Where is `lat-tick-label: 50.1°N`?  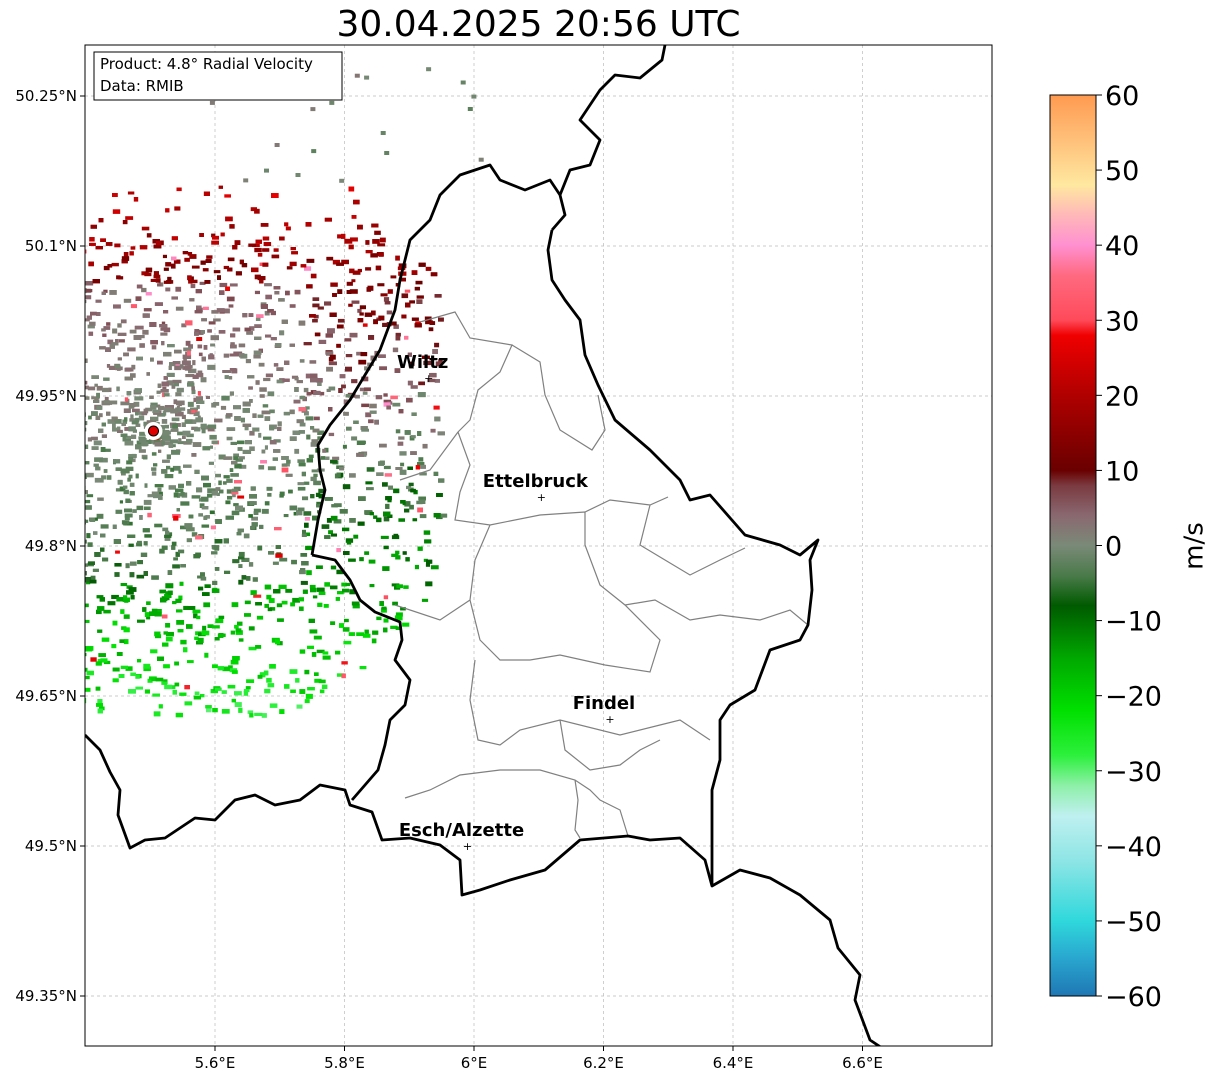 lat-tick-label: 50.1°N is located at coordinates (51, 246).